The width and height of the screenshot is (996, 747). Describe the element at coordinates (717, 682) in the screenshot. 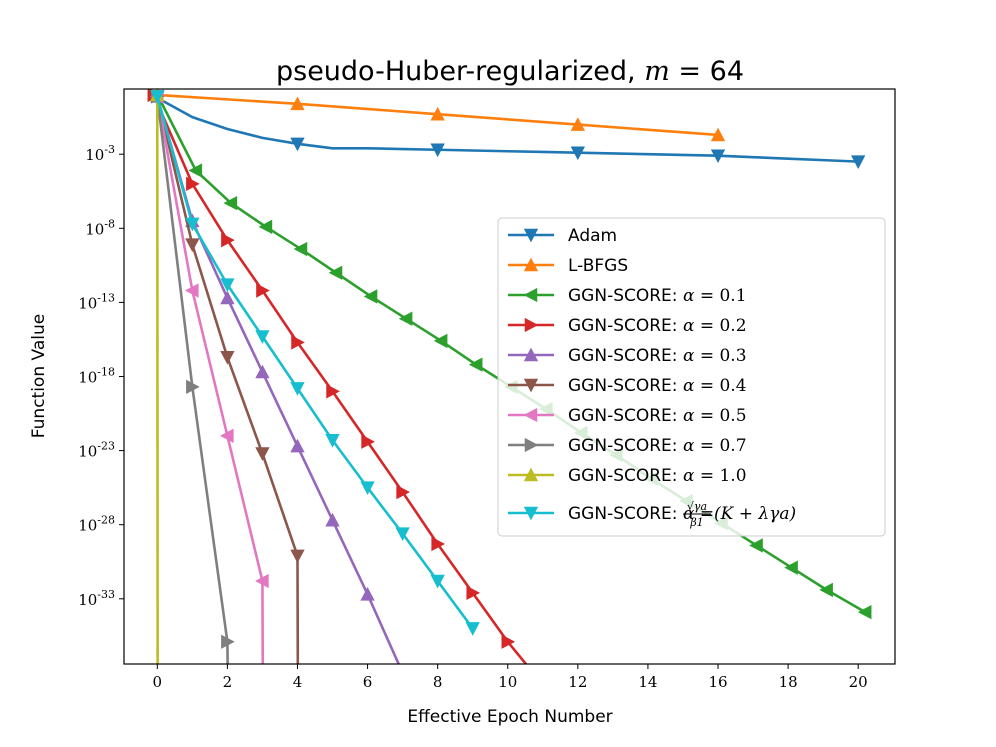

I see `x-tick-label: 16` at that location.